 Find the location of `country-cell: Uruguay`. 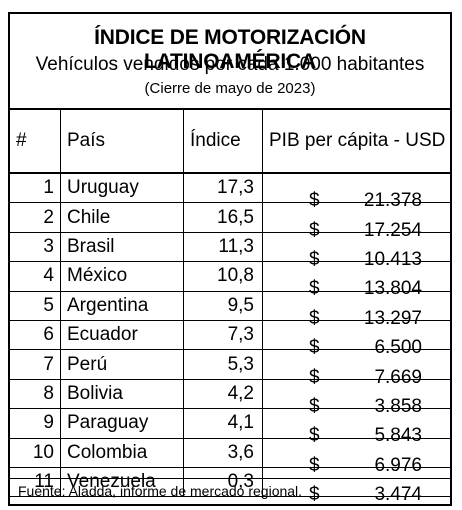

country-cell: Uruguay is located at coordinates (122, 188).